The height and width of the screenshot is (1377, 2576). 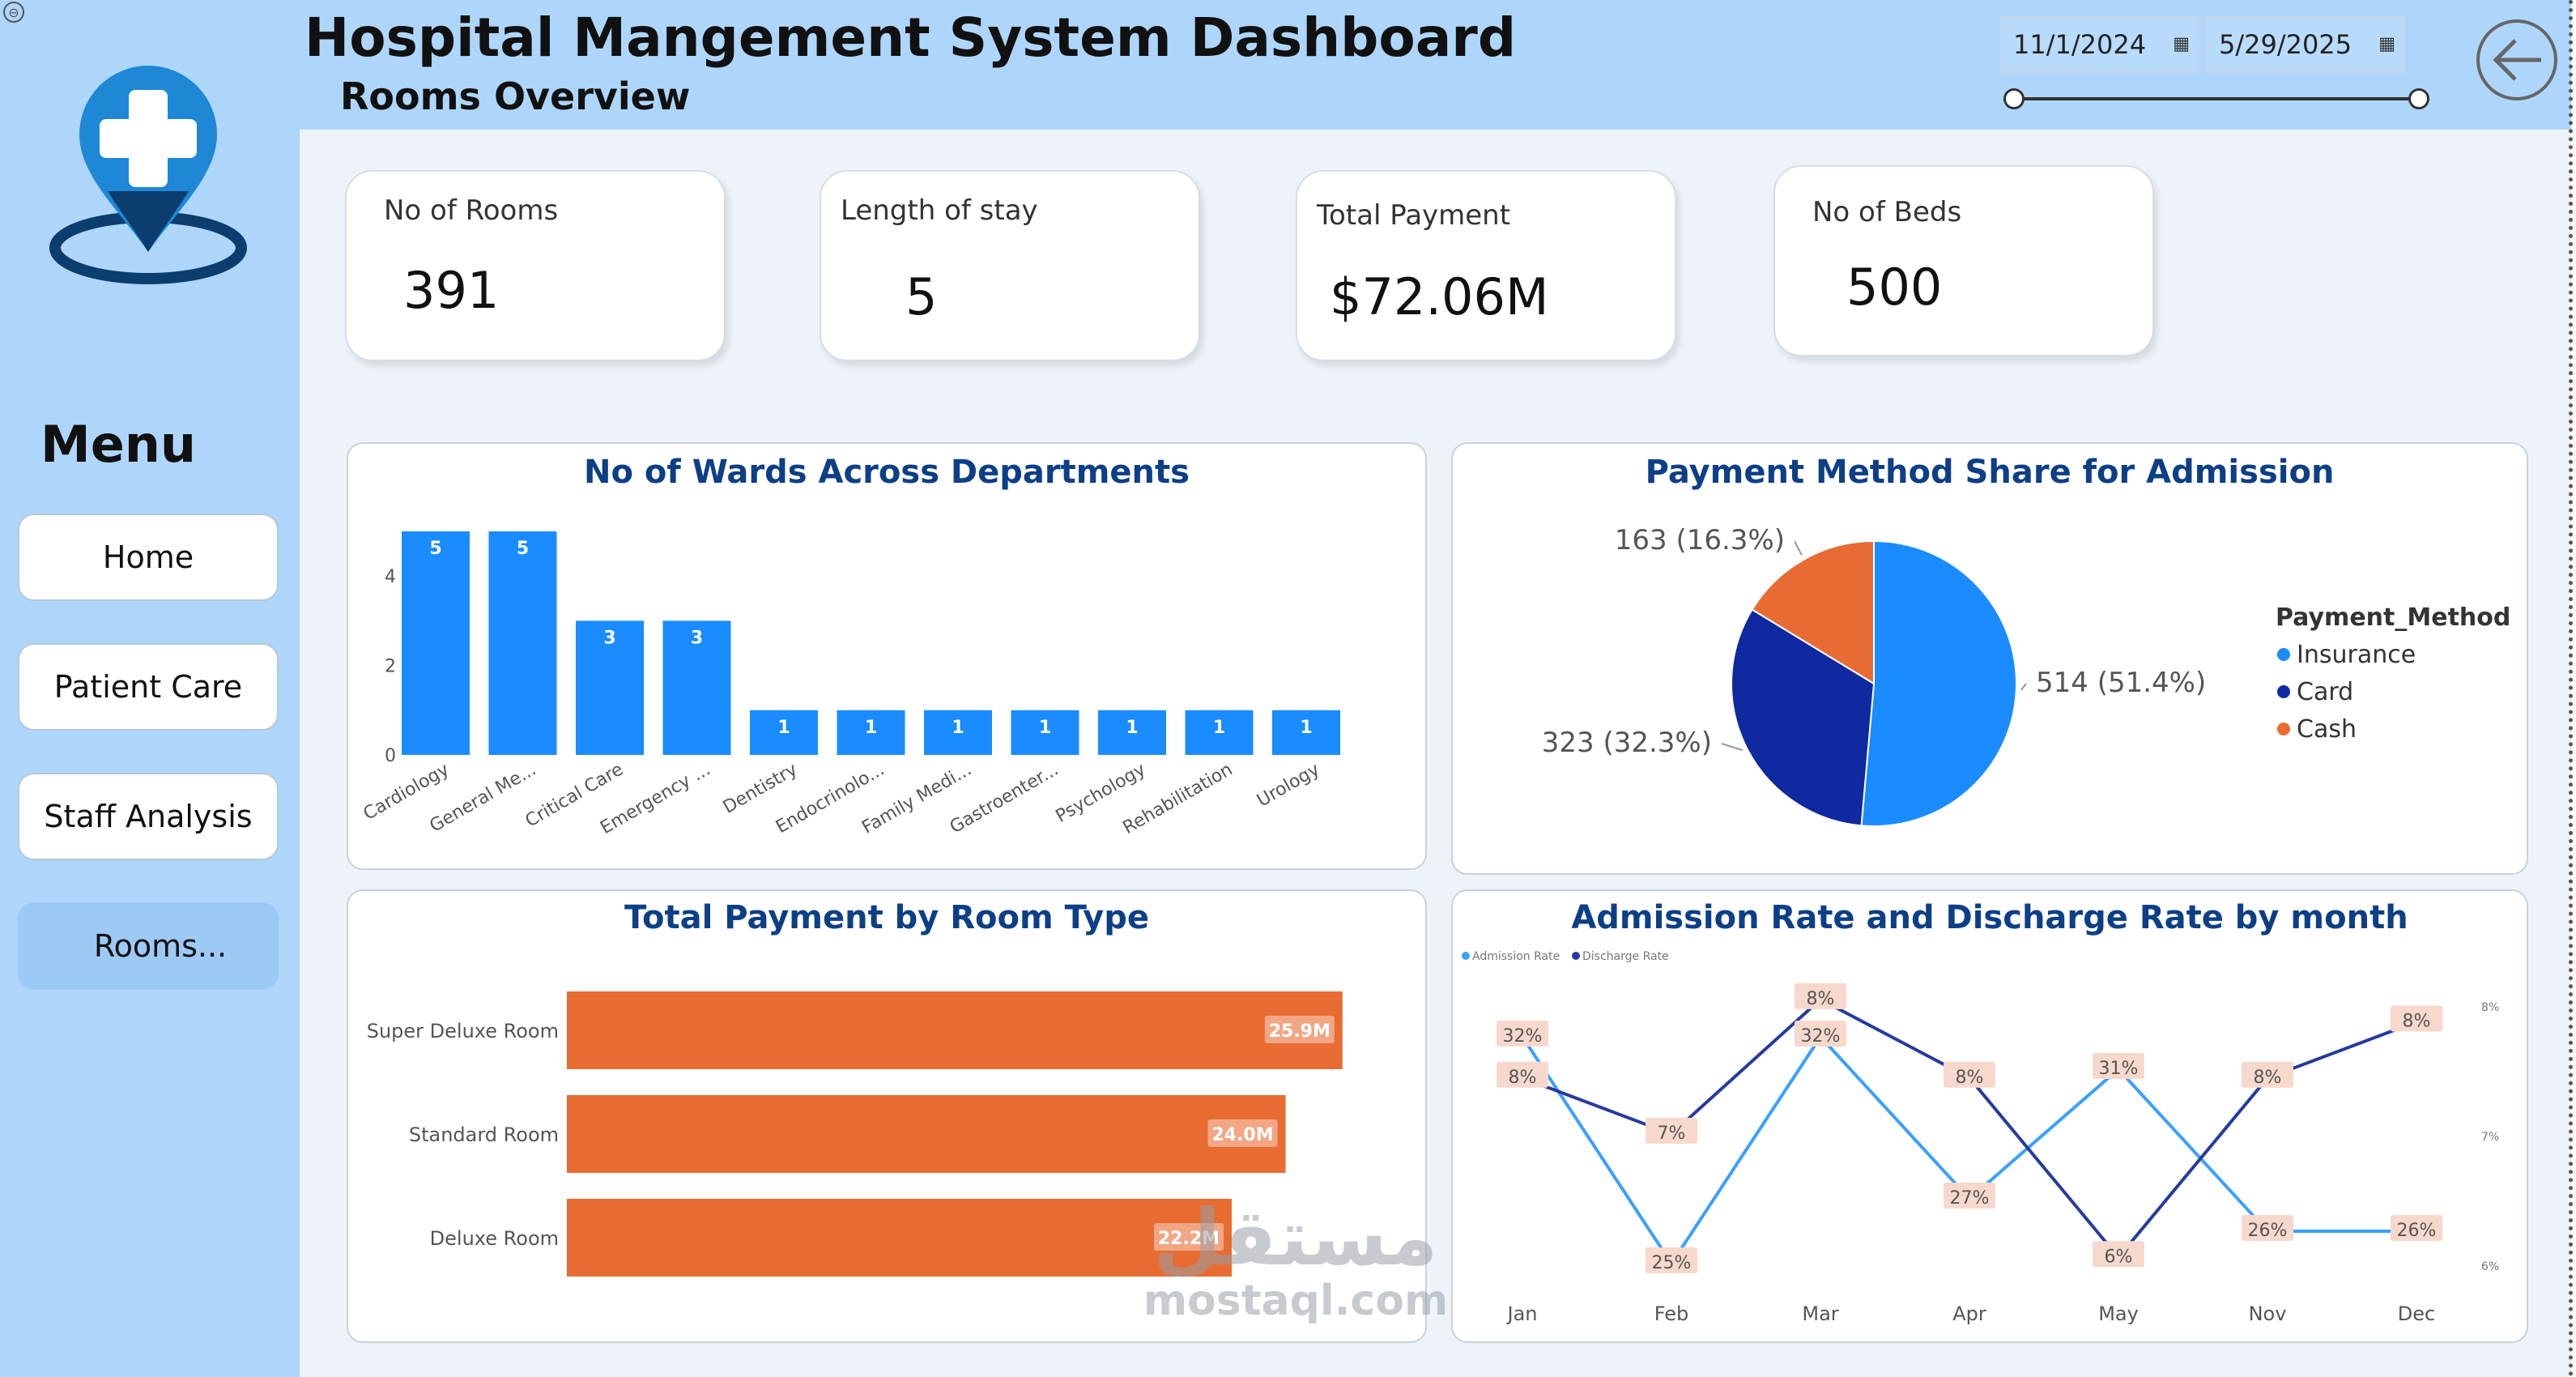 I want to click on nav-patient-care-button: Patient Care, so click(x=148, y=687).